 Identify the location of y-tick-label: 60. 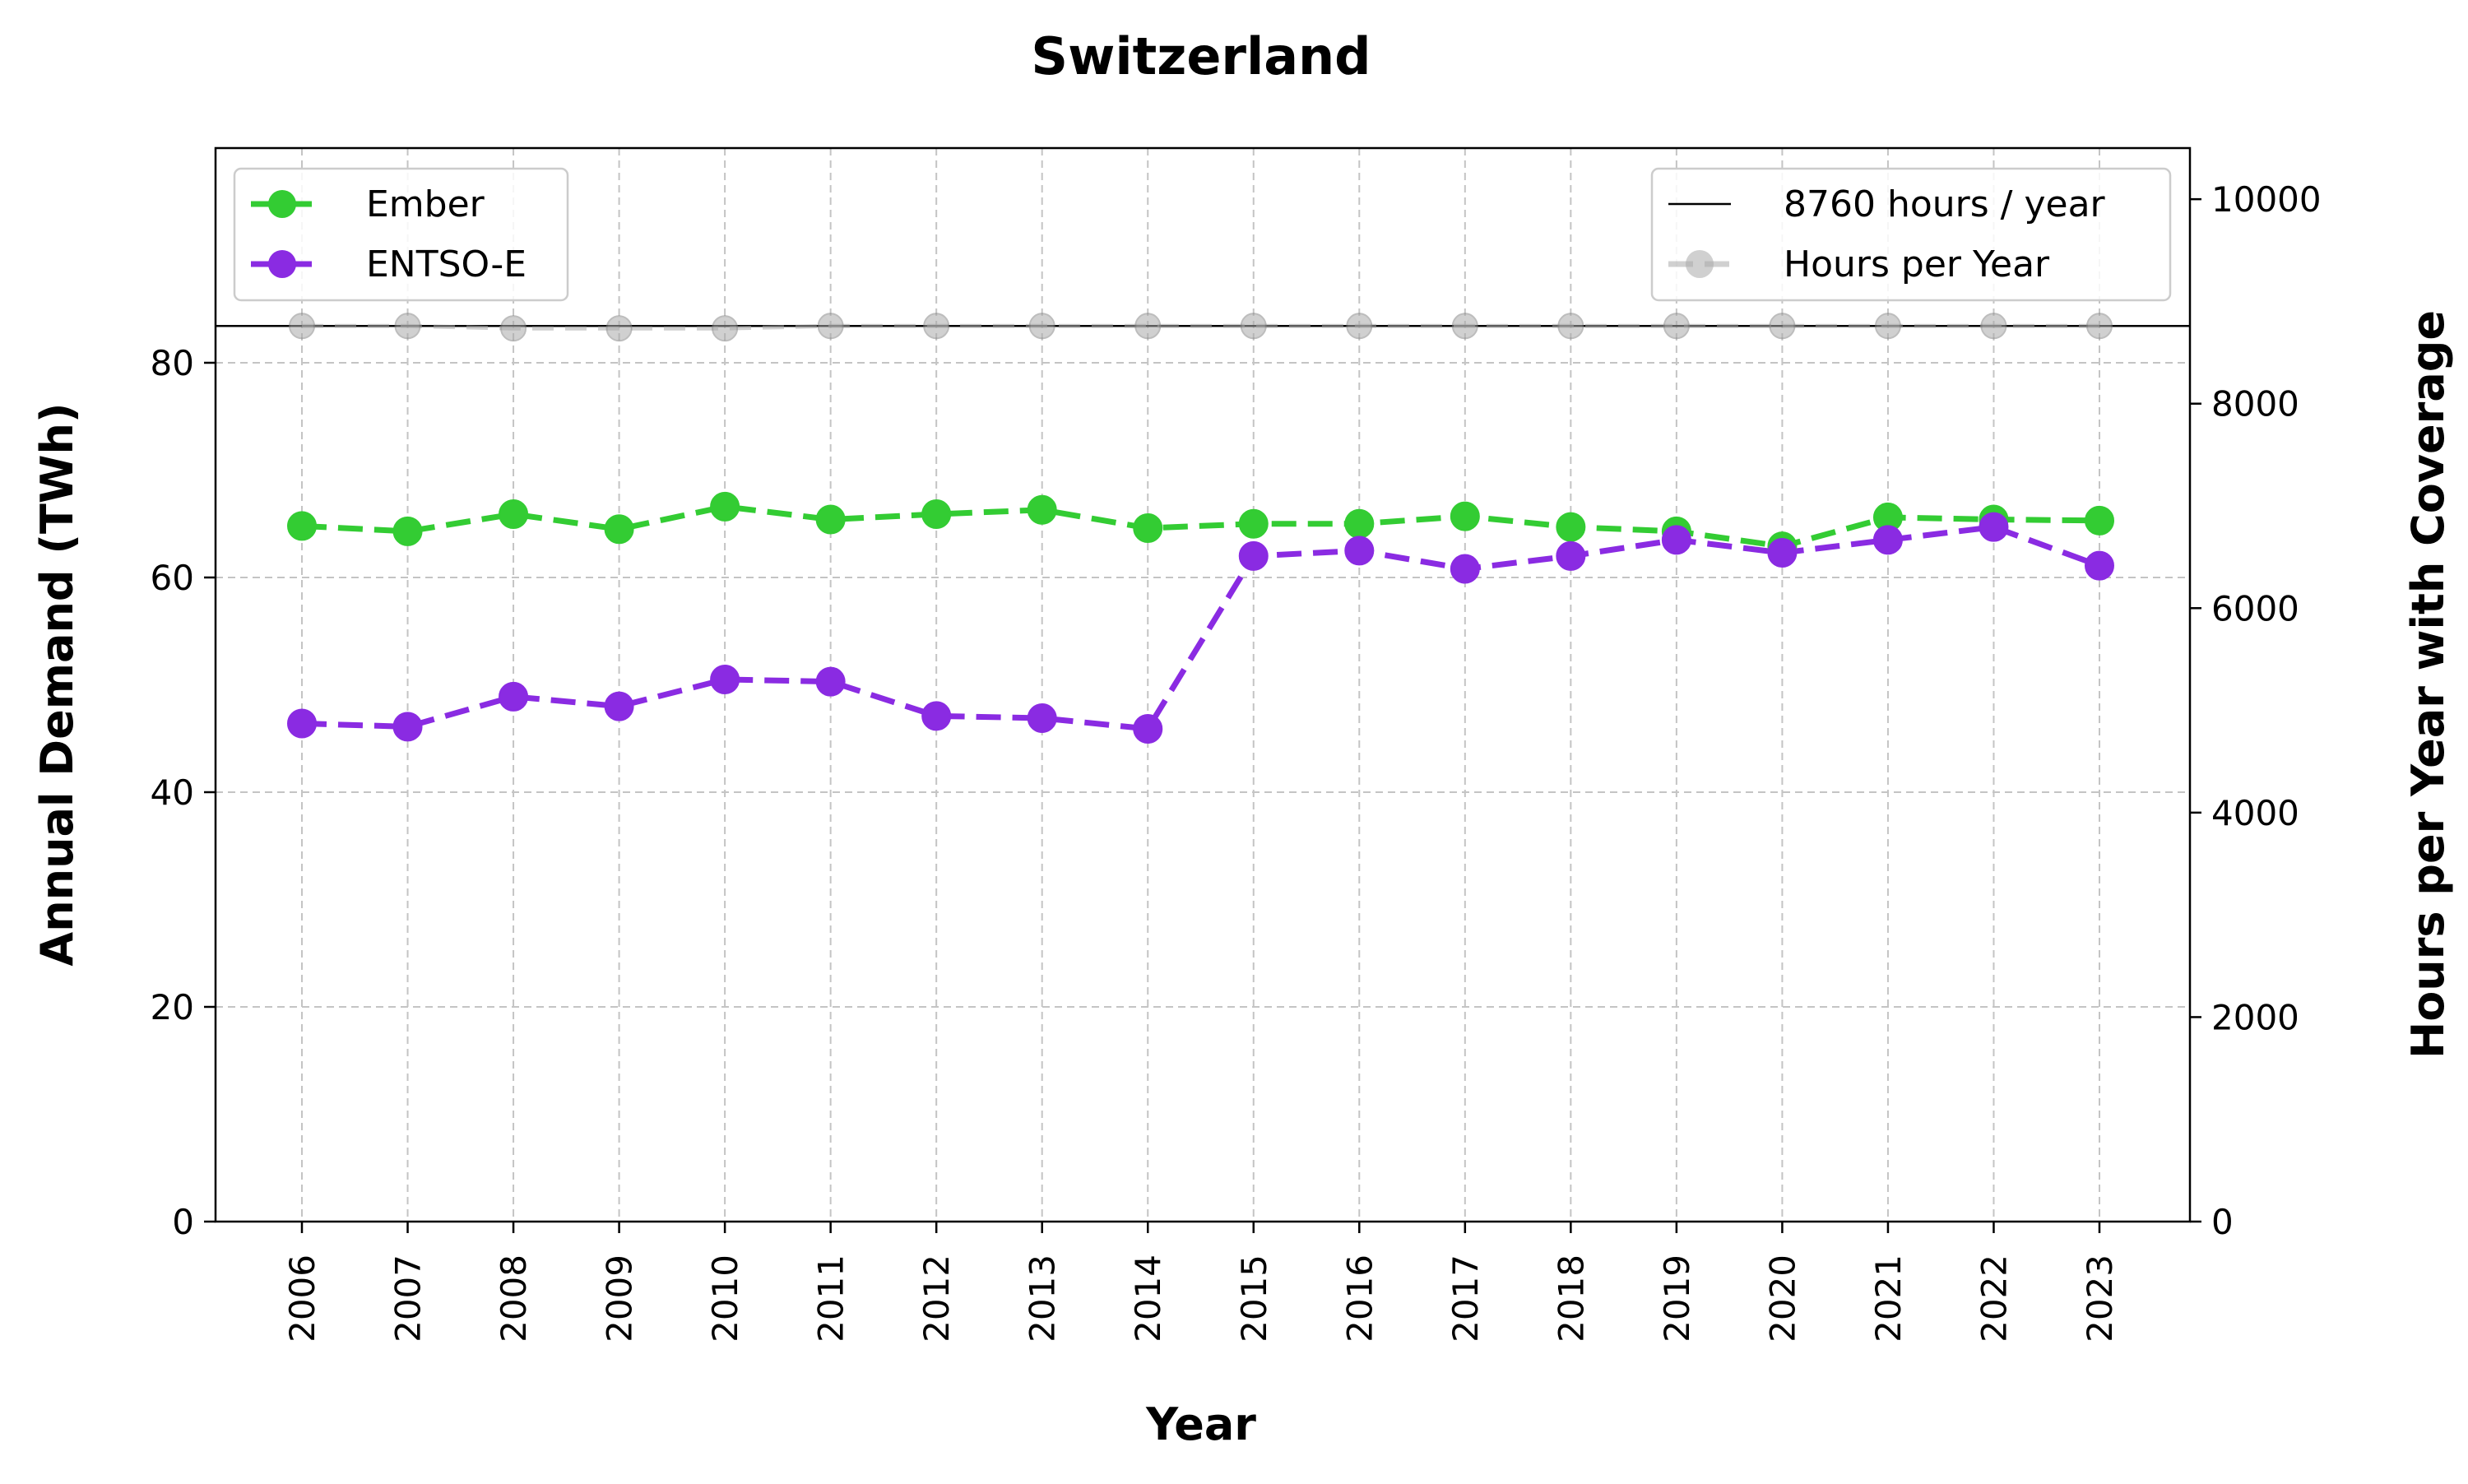
(172, 578).